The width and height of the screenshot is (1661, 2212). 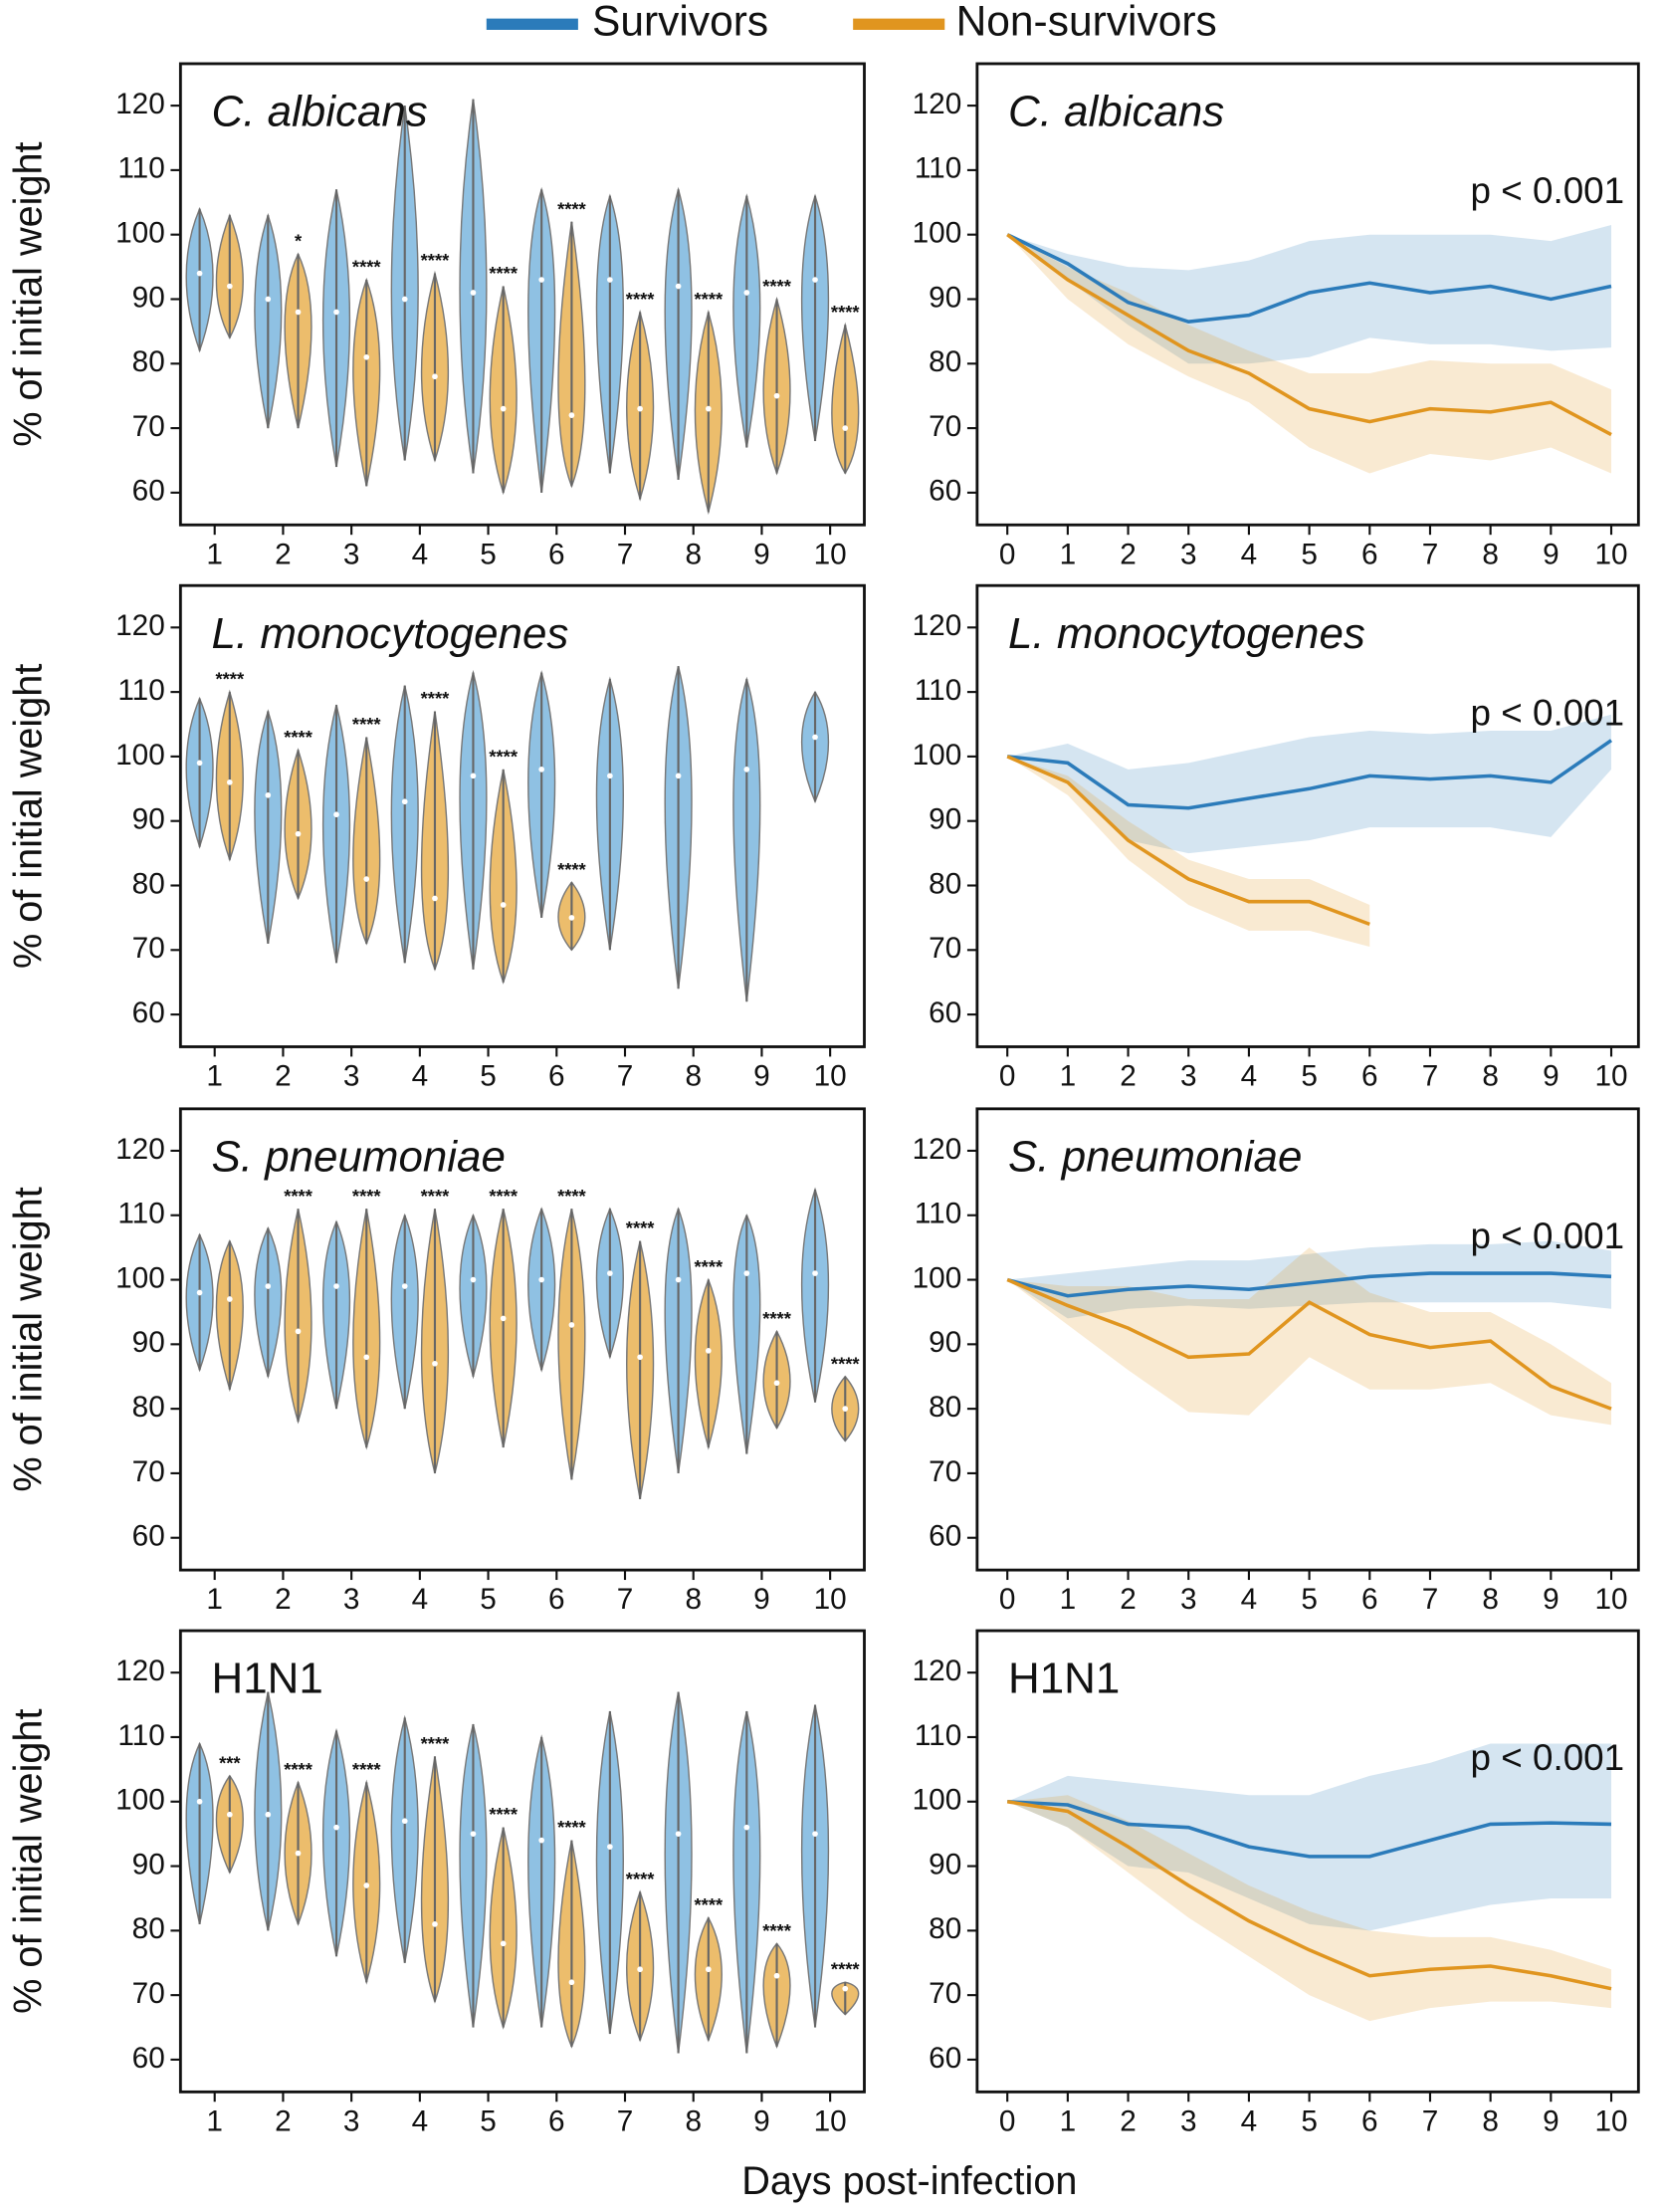 I want to click on significance-label: *, so click(x=299, y=241).